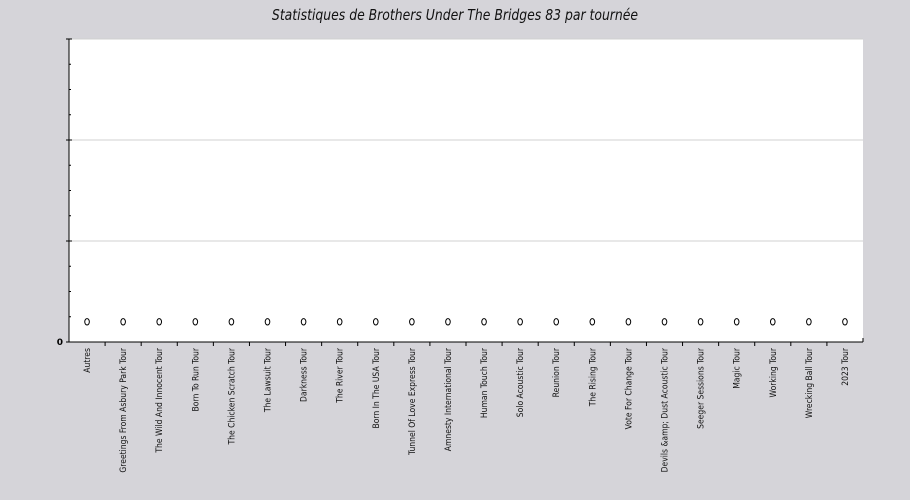  What do you see at coordinates (413, 401) in the screenshot?
I see `x-tick-label: Tunnel Of Love Express Tour` at bounding box center [413, 401].